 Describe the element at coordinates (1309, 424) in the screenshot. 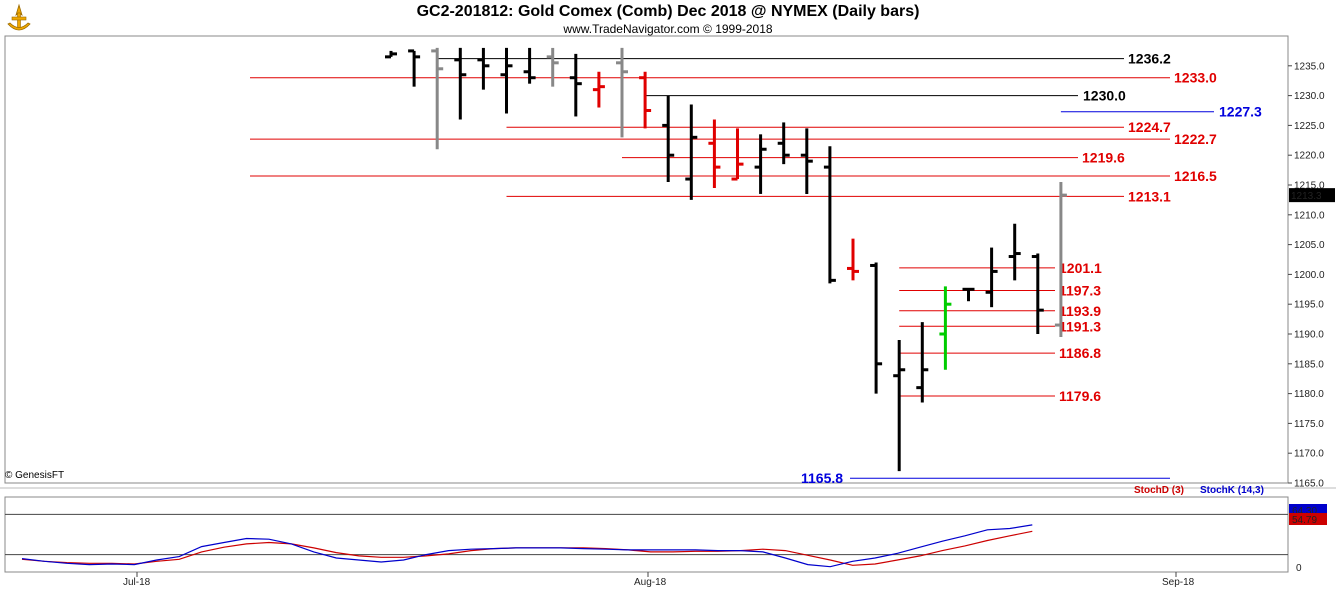

I see `y-tick-label: 1175.0` at that location.